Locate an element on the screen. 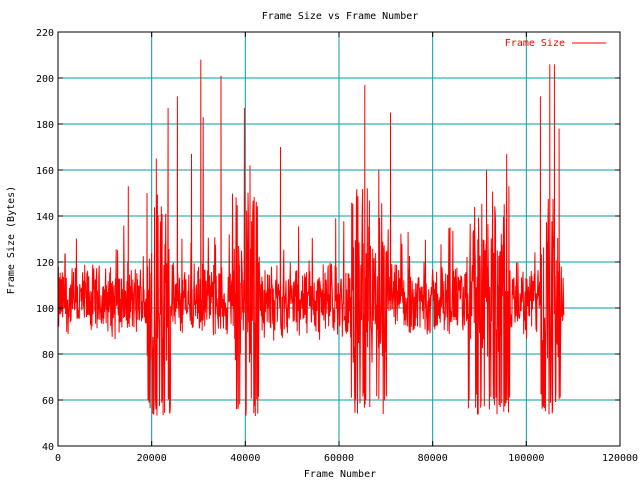 This screenshot has width=640, height=480. y-tick-label: 100 is located at coordinates (45, 309).